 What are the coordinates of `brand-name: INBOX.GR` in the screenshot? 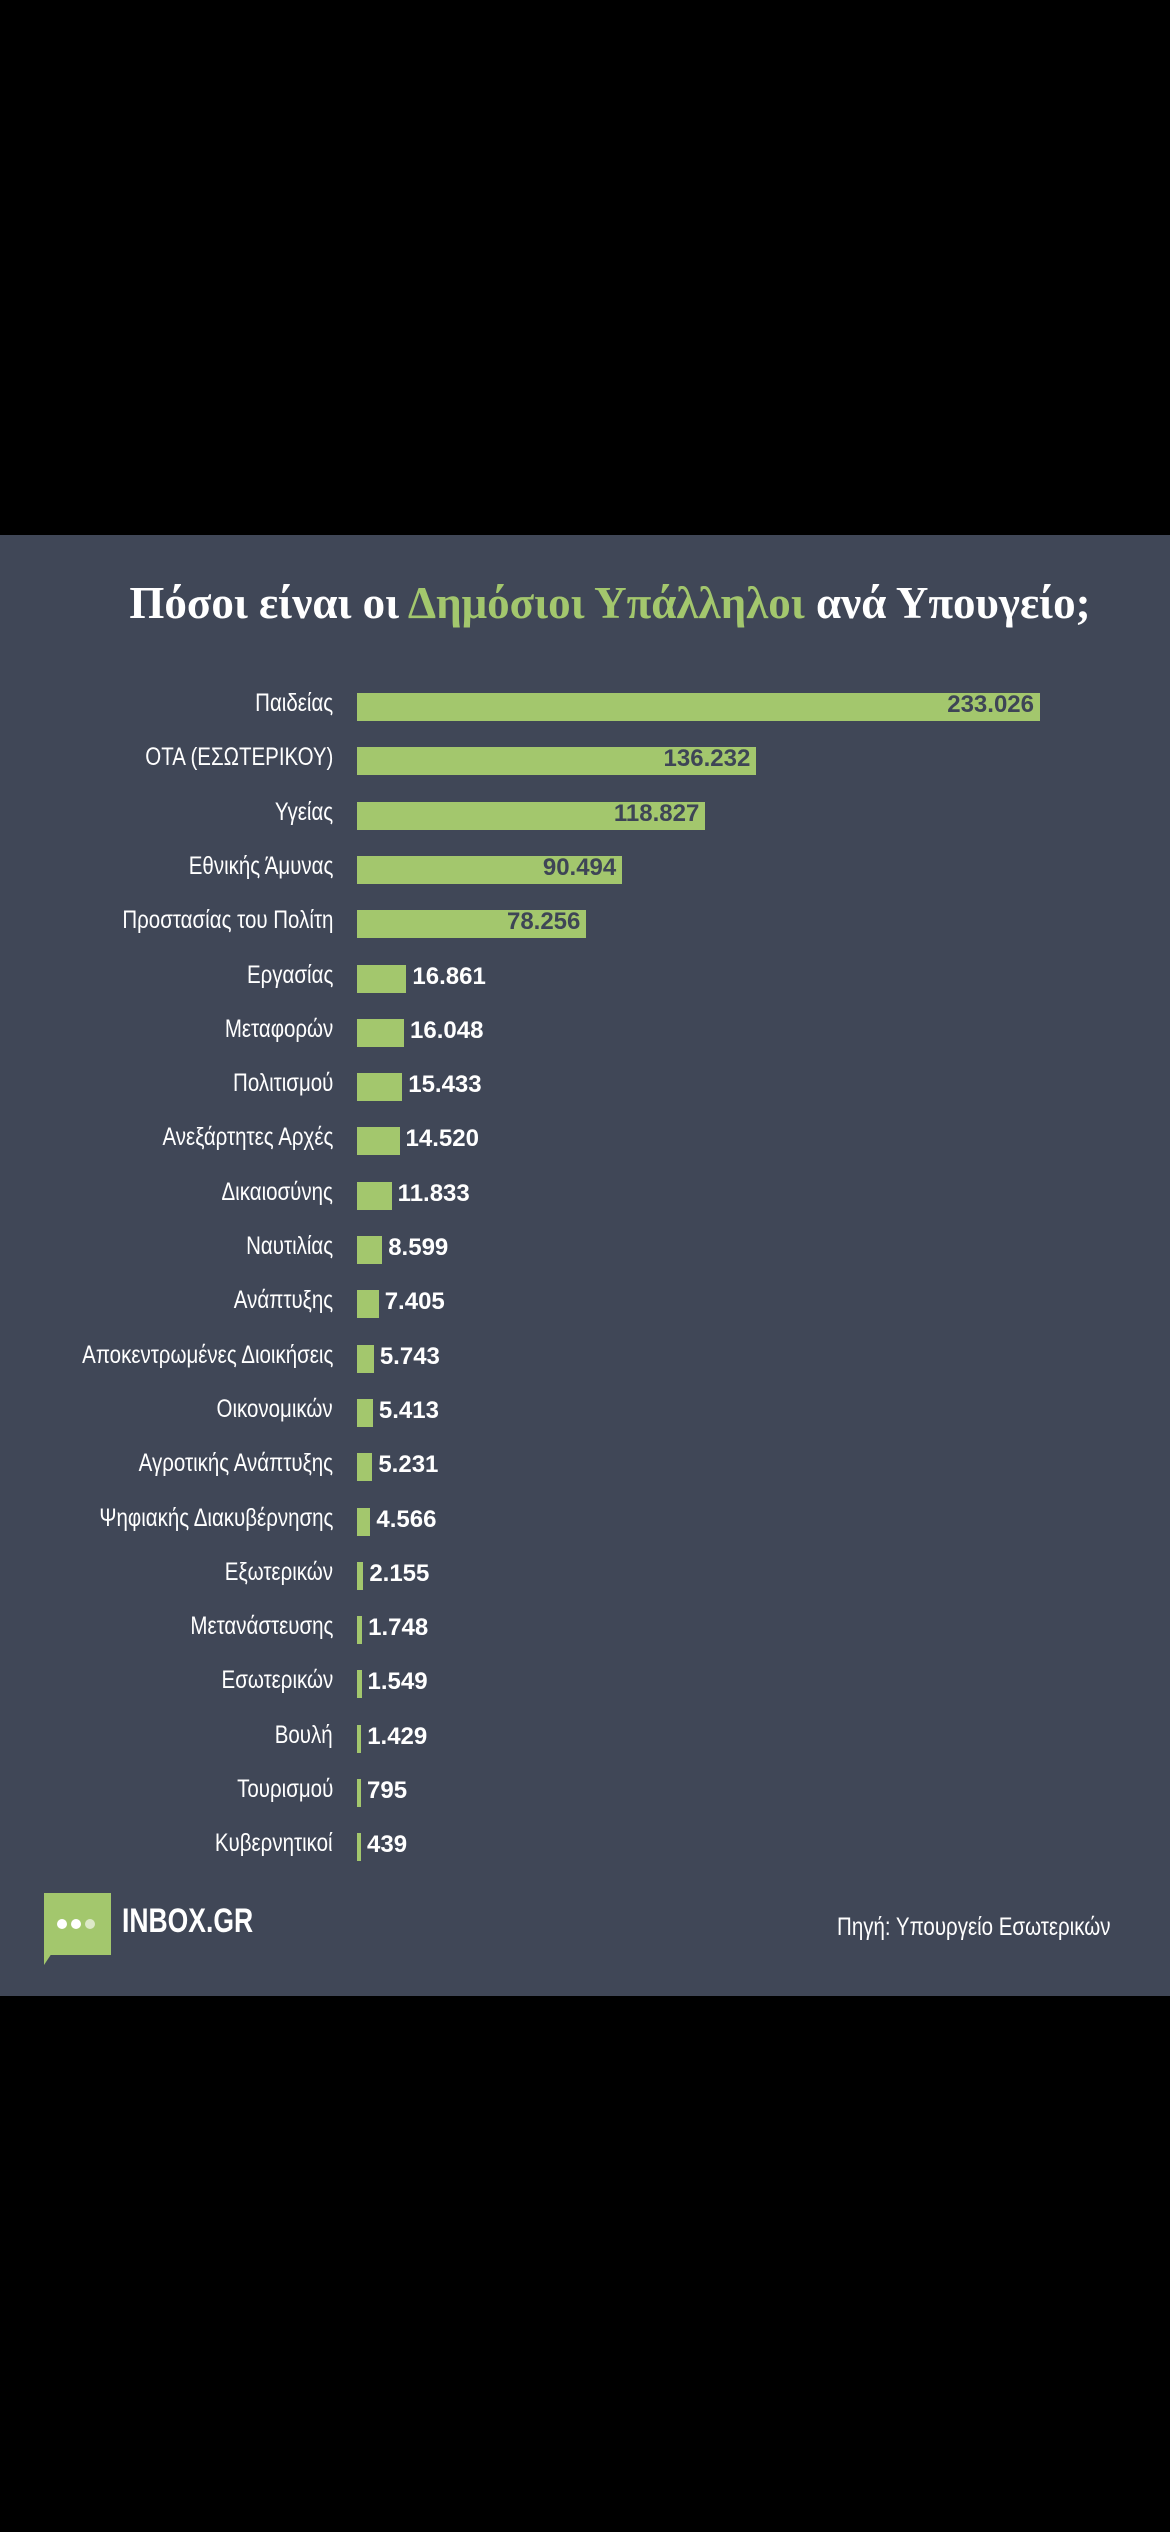 It's located at (188, 1921).